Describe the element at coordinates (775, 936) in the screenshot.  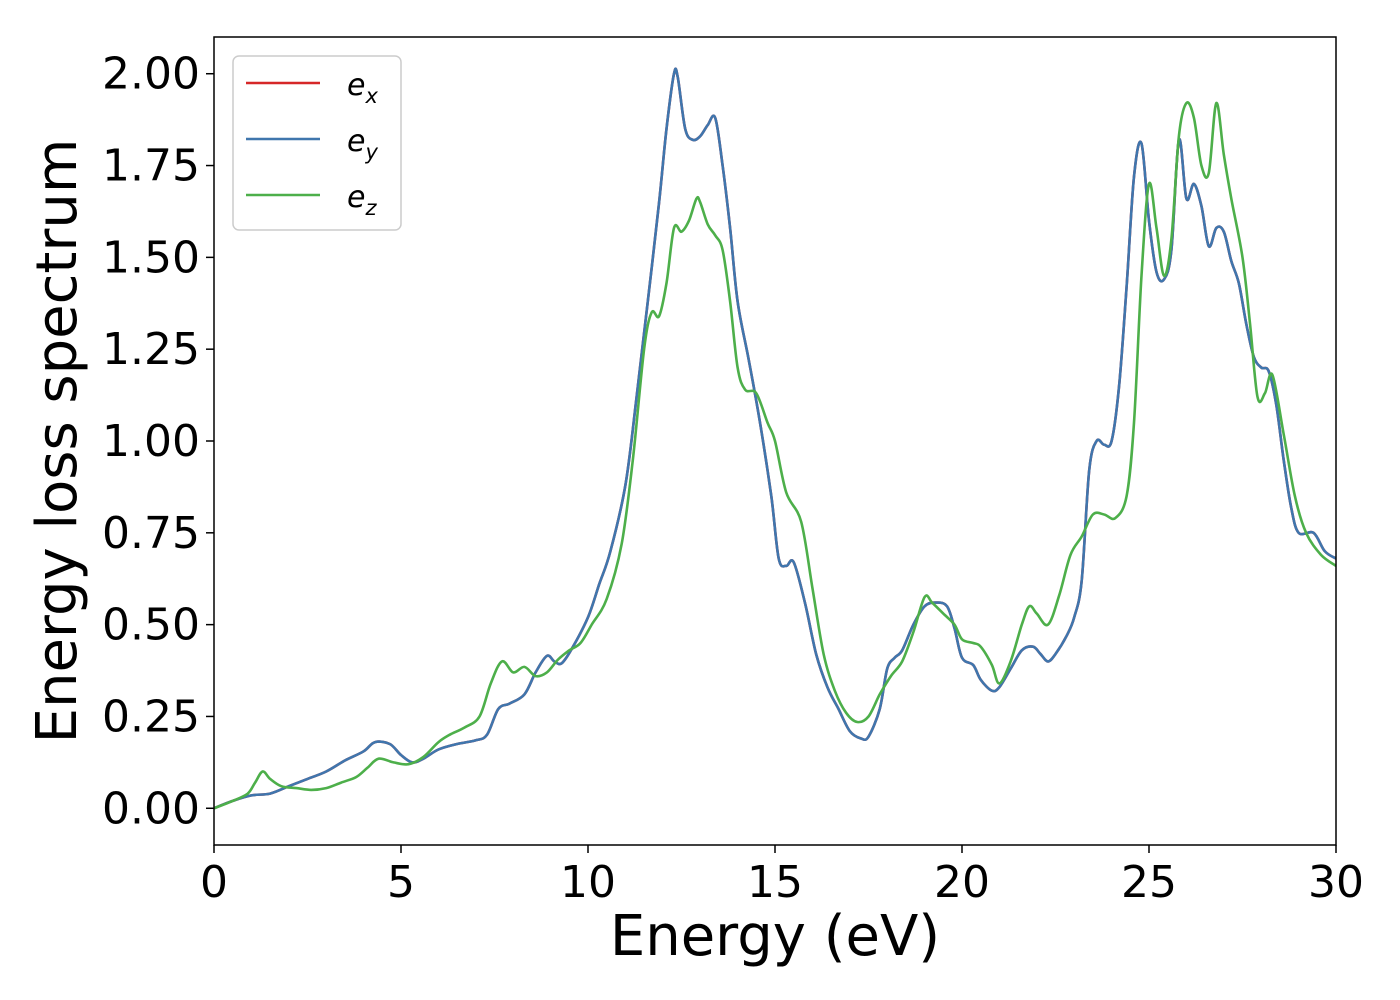
I see `x-axis-label: Energy (eV)` at that location.